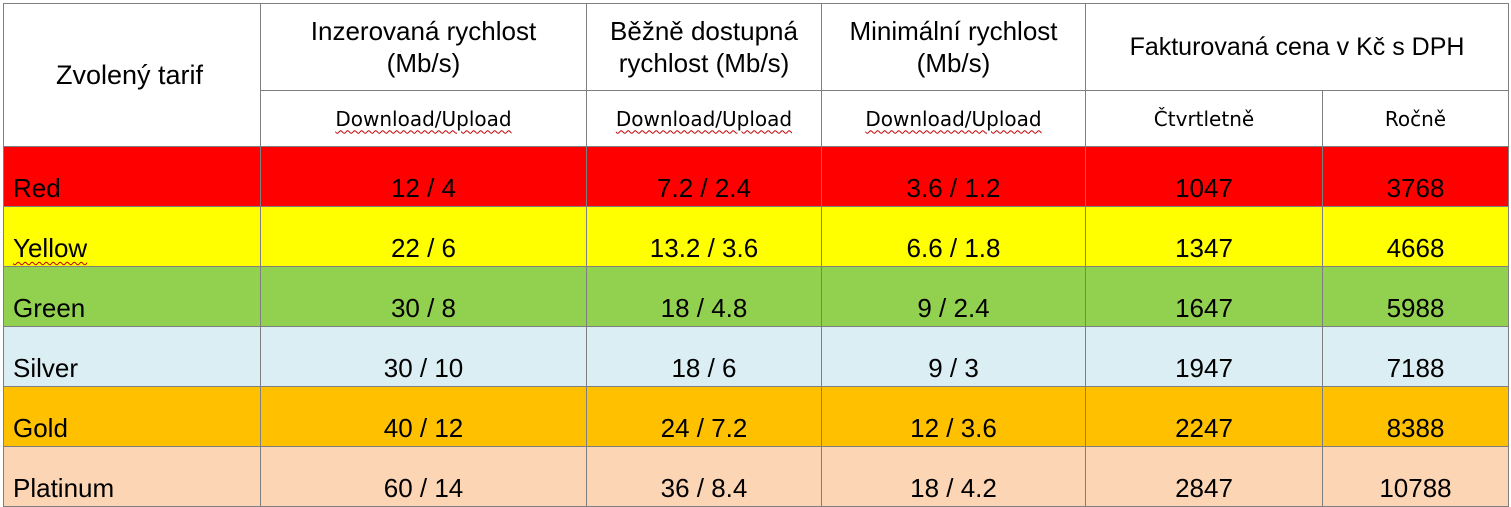 This screenshot has height=507, width=1511. I want to click on table-row: Silver 30 / 10 18 / 6 9 / 3 1947 7188, so click(756, 356).